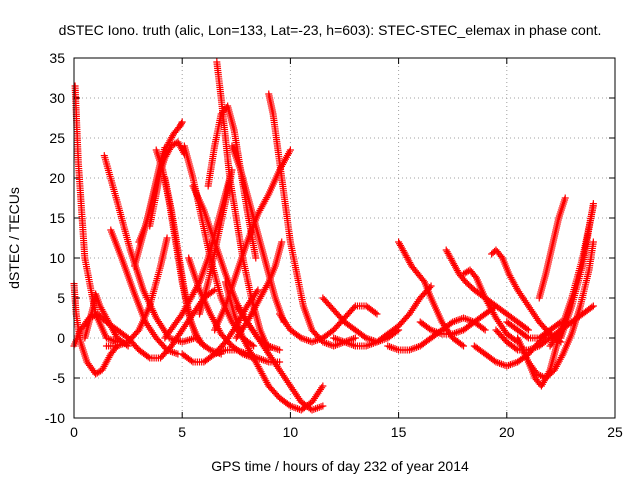  What do you see at coordinates (399, 432) in the screenshot?
I see `x-tick-label: 15` at bounding box center [399, 432].